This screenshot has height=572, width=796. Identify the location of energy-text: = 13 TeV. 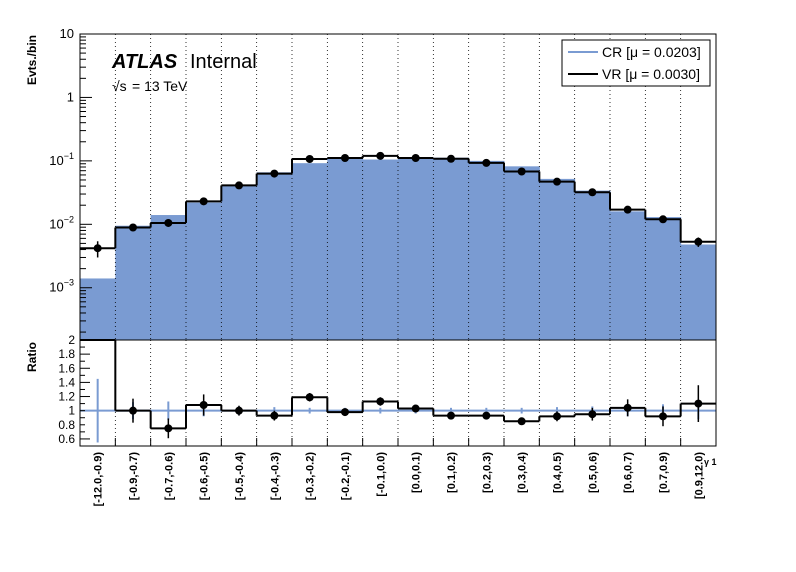
(160, 86).